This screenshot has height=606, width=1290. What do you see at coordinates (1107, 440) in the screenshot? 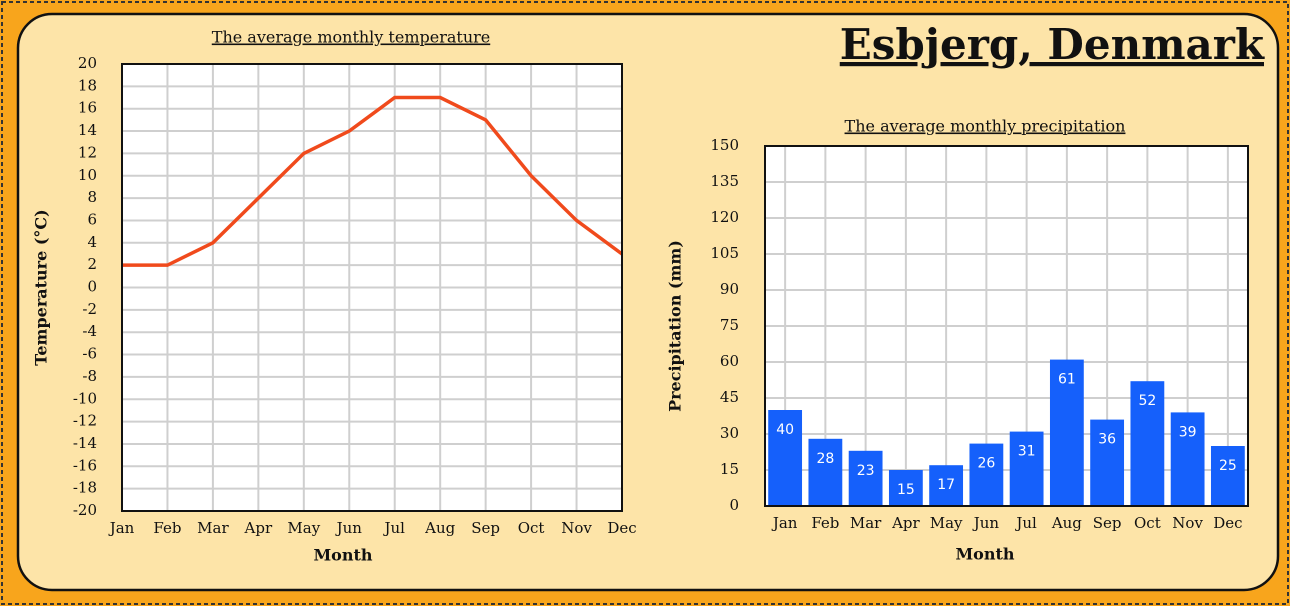
I see `bar-value-label: 36` at bounding box center [1107, 440].